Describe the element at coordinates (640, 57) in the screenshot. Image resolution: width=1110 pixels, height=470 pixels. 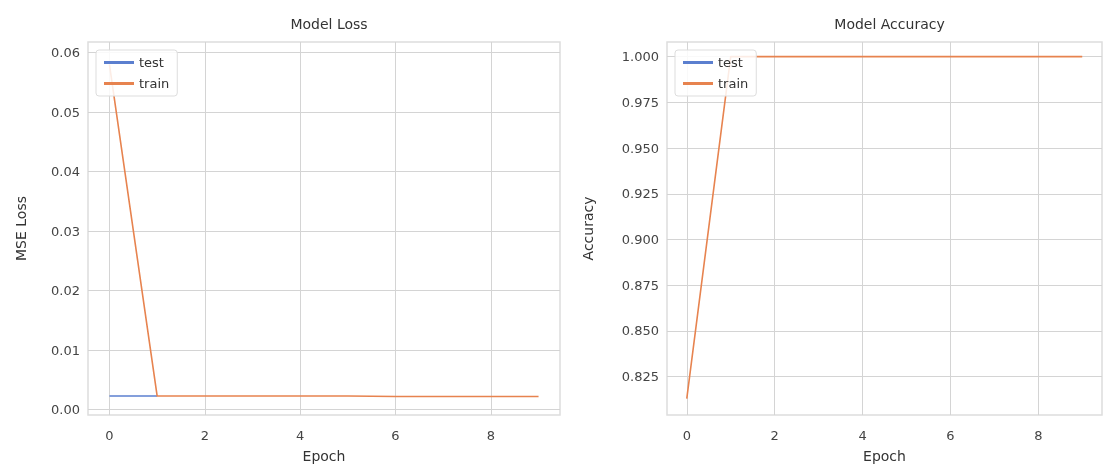
I see `y-tick-label: 1.000` at that location.